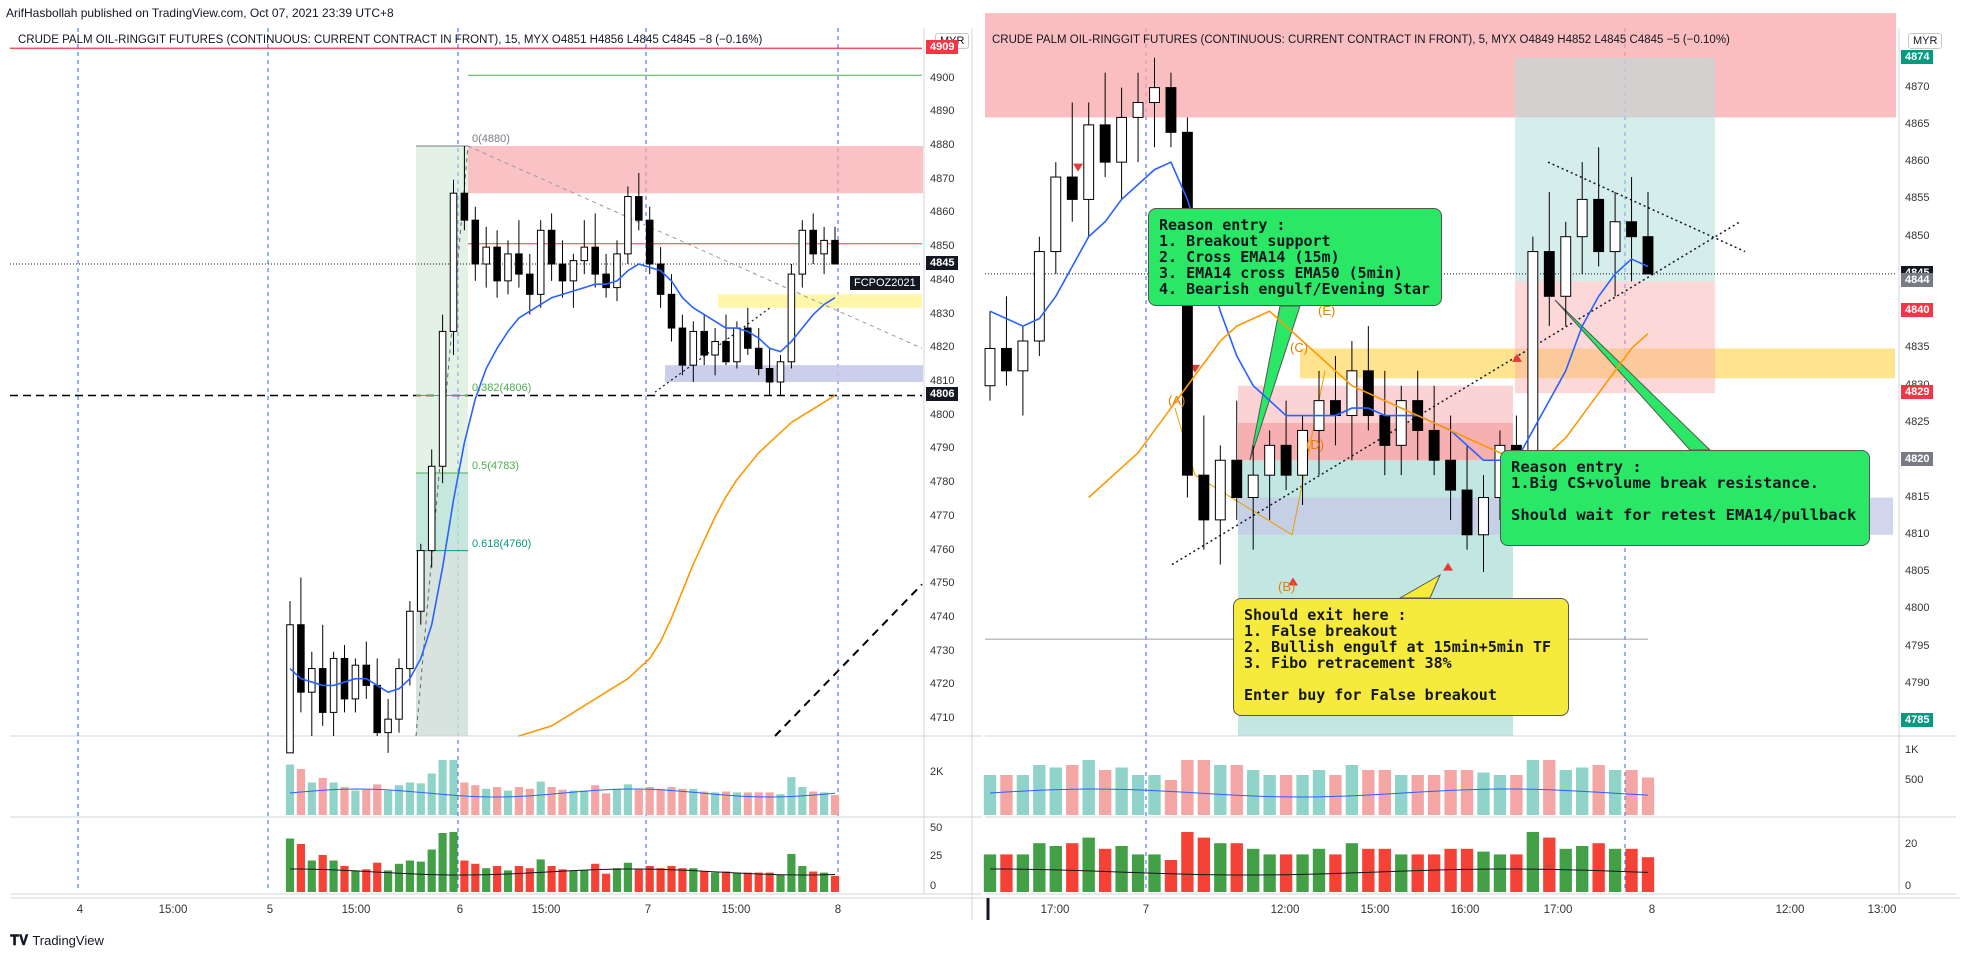 The image size is (1965, 960). What do you see at coordinates (562, 787) in the screenshot?
I see `volume-bars` at bounding box center [562, 787].